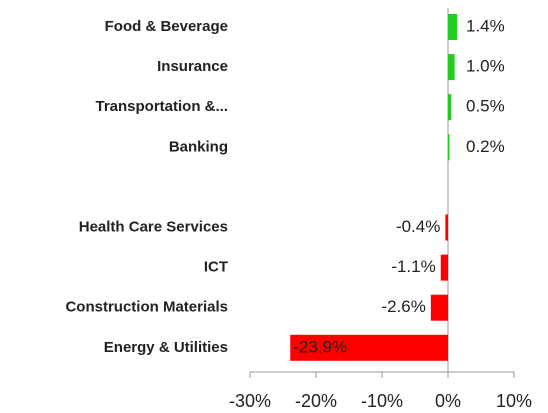  What do you see at coordinates (382, 401) in the screenshot?
I see `x-tick-label: -10%` at bounding box center [382, 401].